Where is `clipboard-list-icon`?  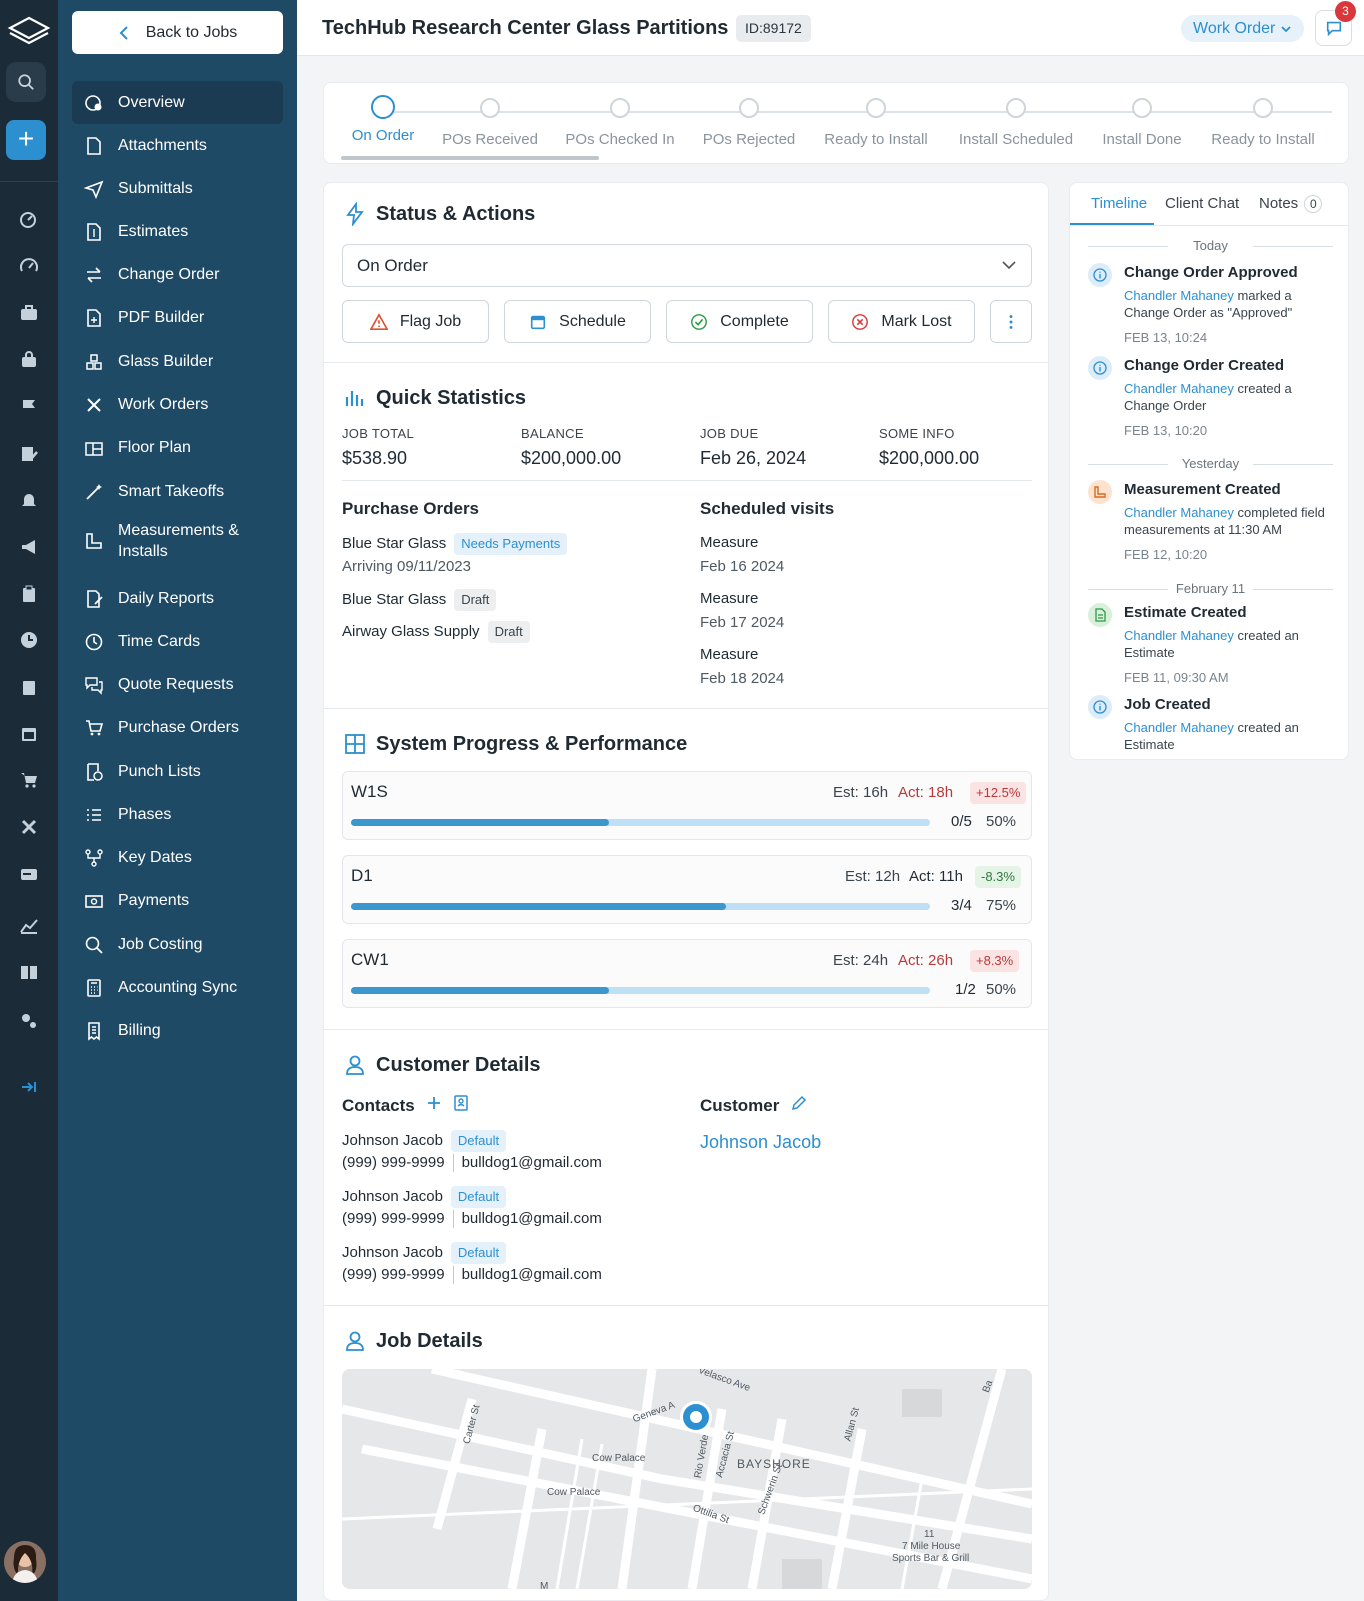
clipboard-list-icon is located at coordinates (29, 687).